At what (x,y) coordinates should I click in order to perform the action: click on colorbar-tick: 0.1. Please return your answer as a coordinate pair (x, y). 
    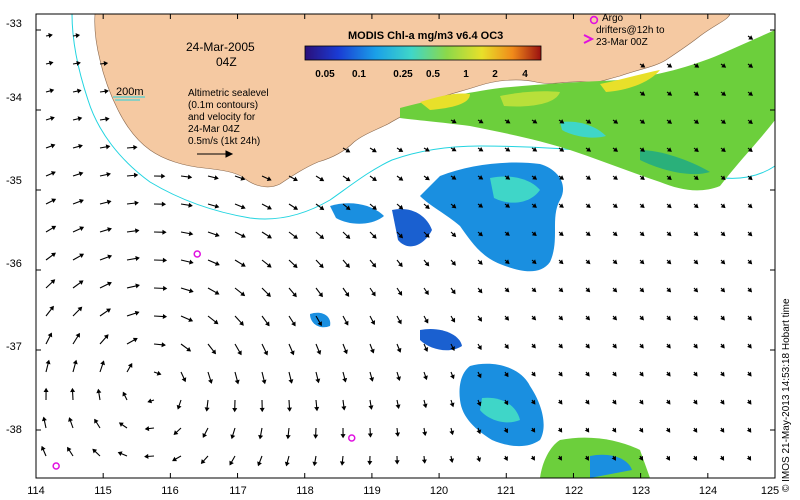
    Looking at the image, I should click on (359, 74).